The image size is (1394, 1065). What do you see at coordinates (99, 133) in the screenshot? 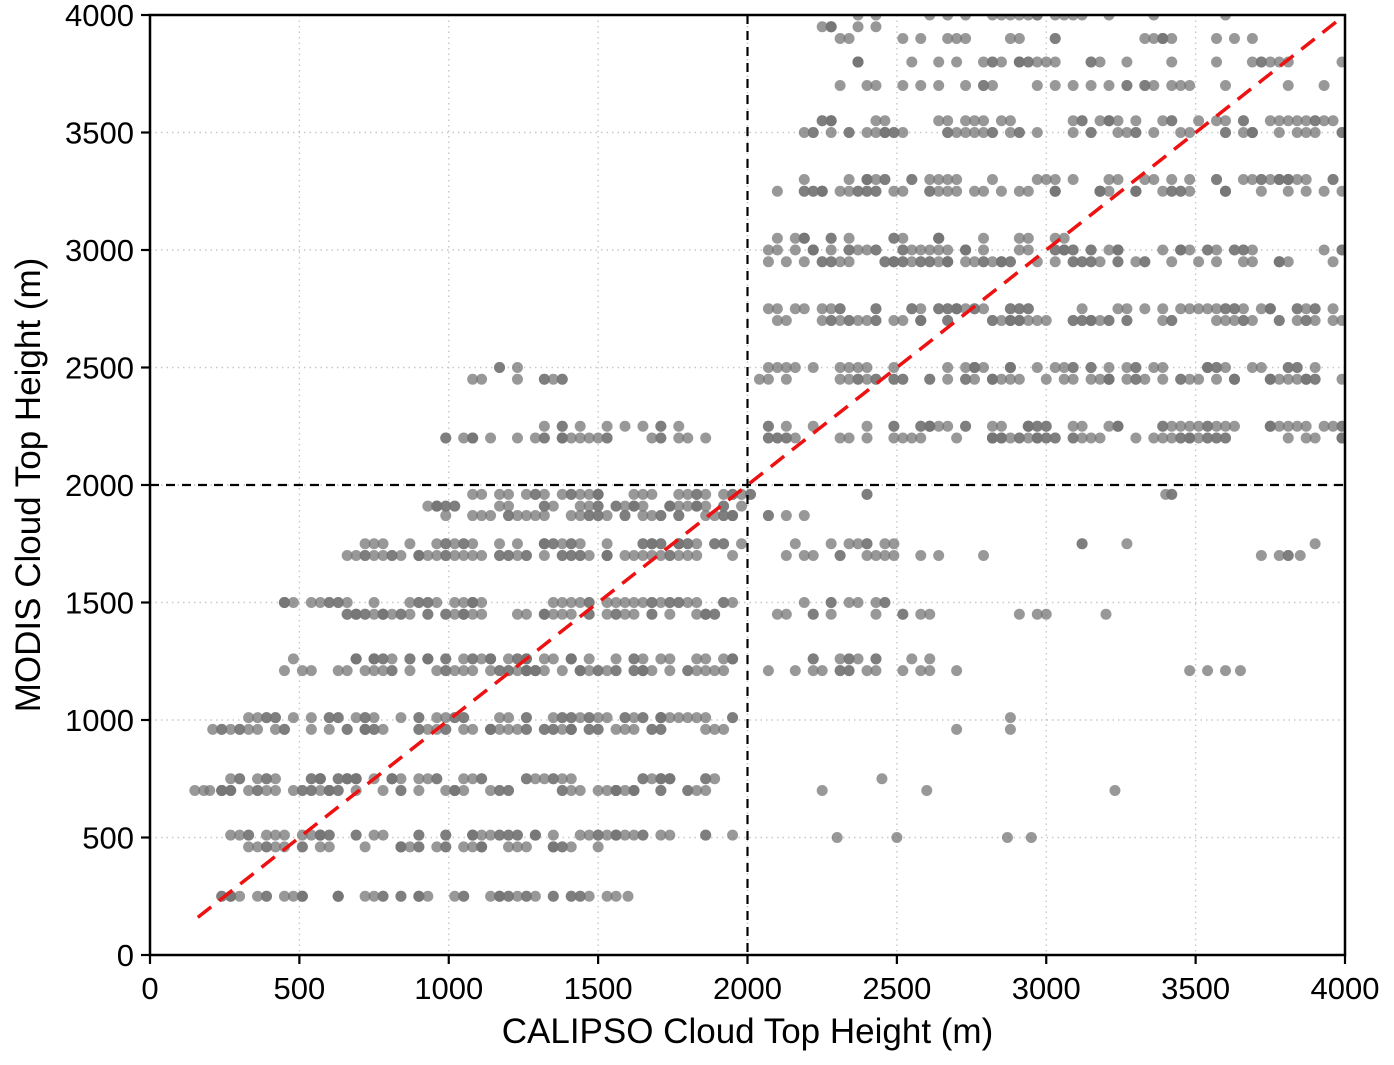
I see `y-tick-label: 3500` at bounding box center [99, 133].